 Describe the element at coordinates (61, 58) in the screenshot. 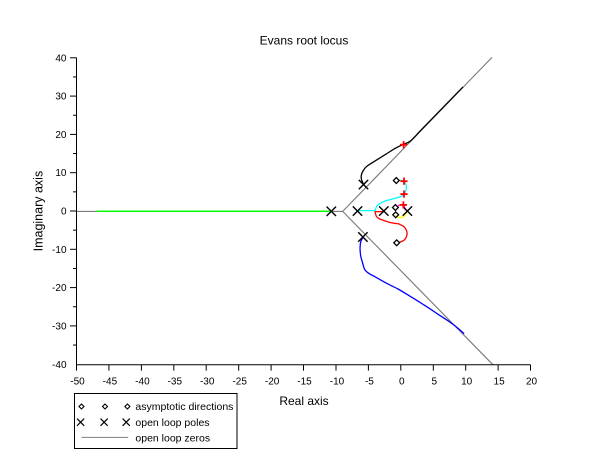

I see `svg-text: 40` at that location.